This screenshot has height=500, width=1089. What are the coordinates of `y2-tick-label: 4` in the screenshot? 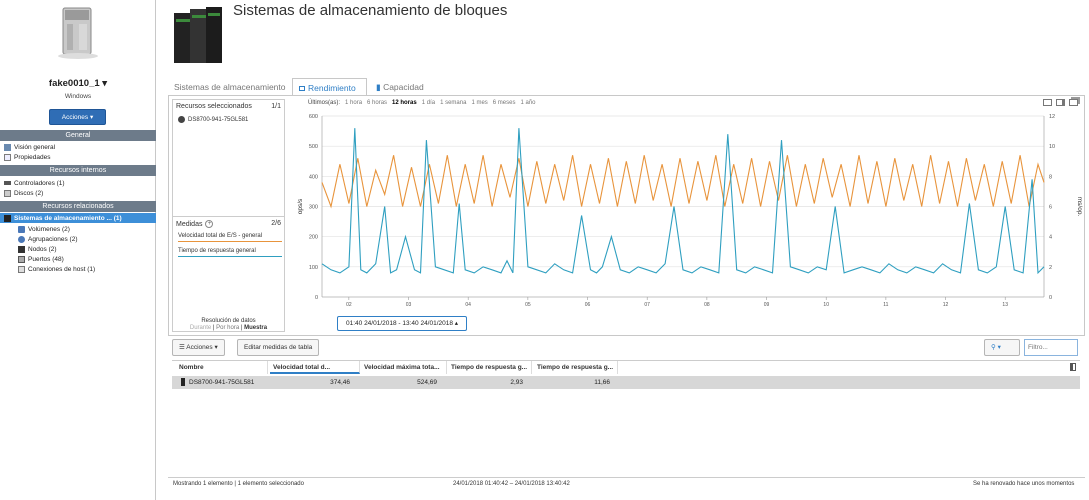 It's located at (1050, 238).